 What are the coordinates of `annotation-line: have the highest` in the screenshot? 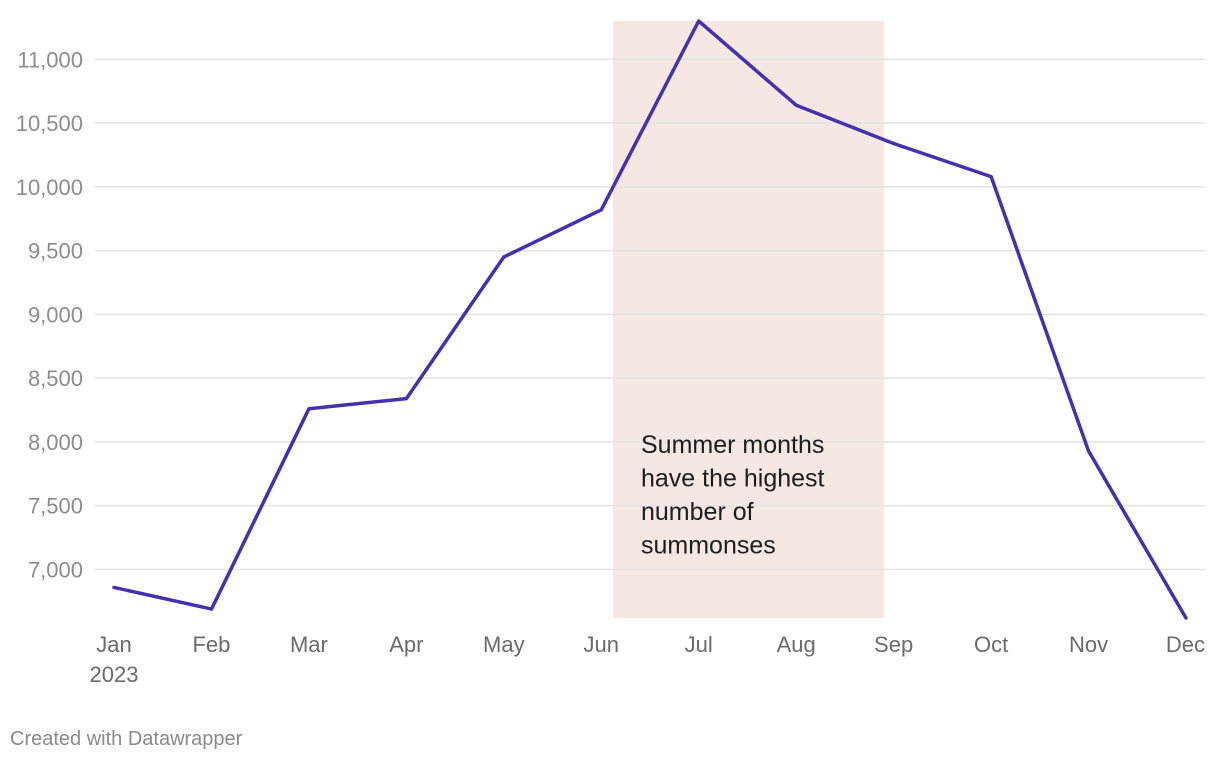 It's located at (733, 479).